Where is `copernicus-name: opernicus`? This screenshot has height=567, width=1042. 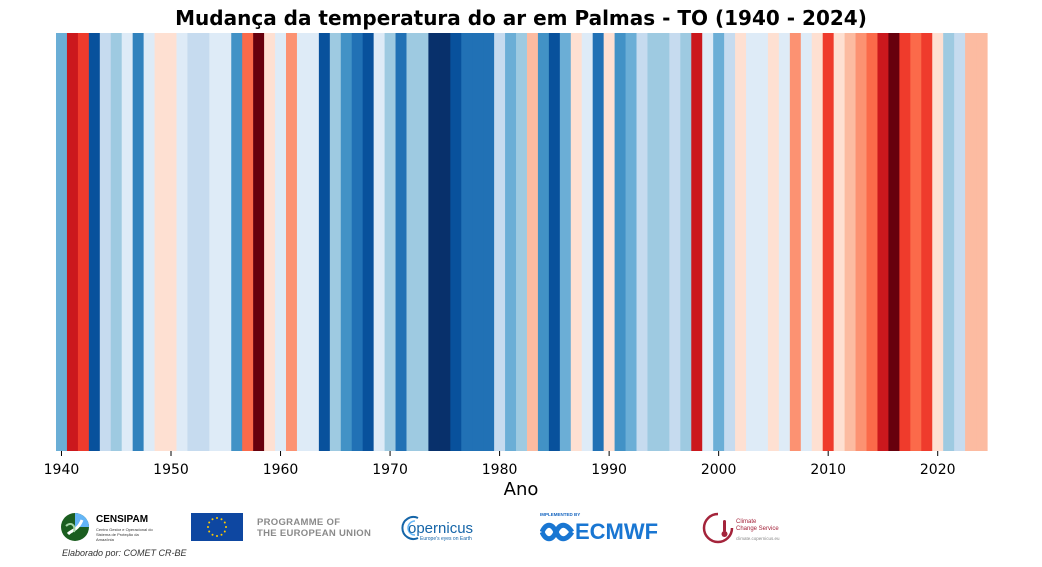 copernicus-name: opernicus is located at coordinates (441, 528).